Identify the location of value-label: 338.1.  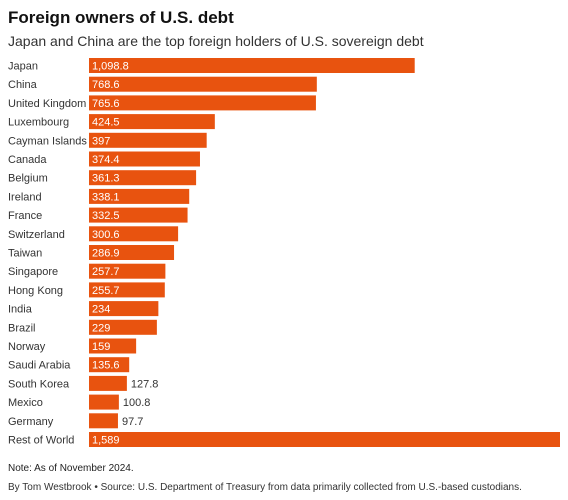
(106, 197).